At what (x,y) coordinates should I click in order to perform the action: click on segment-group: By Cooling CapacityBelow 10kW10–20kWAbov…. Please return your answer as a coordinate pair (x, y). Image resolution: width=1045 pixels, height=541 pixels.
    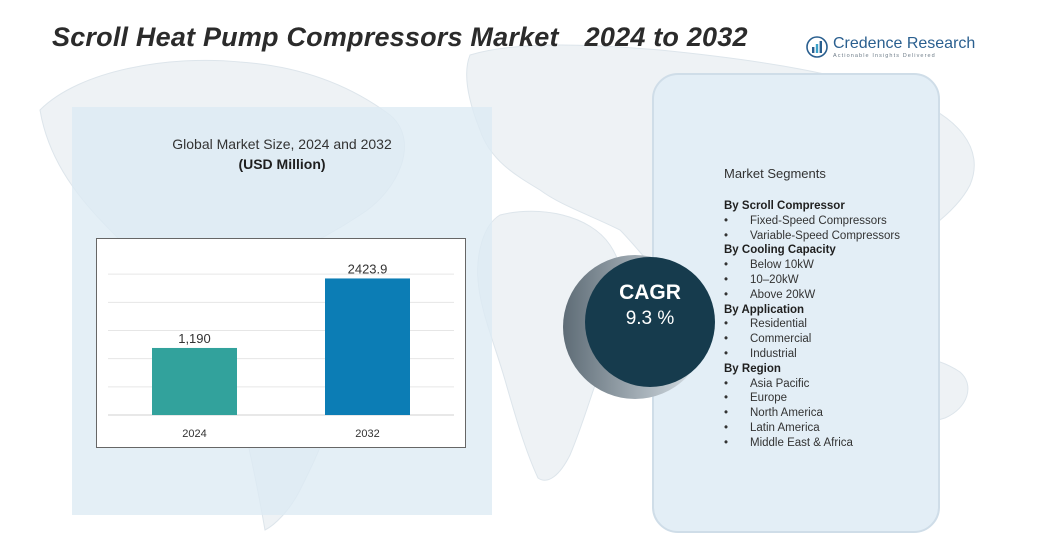
    Looking at the image, I should click on (829, 272).